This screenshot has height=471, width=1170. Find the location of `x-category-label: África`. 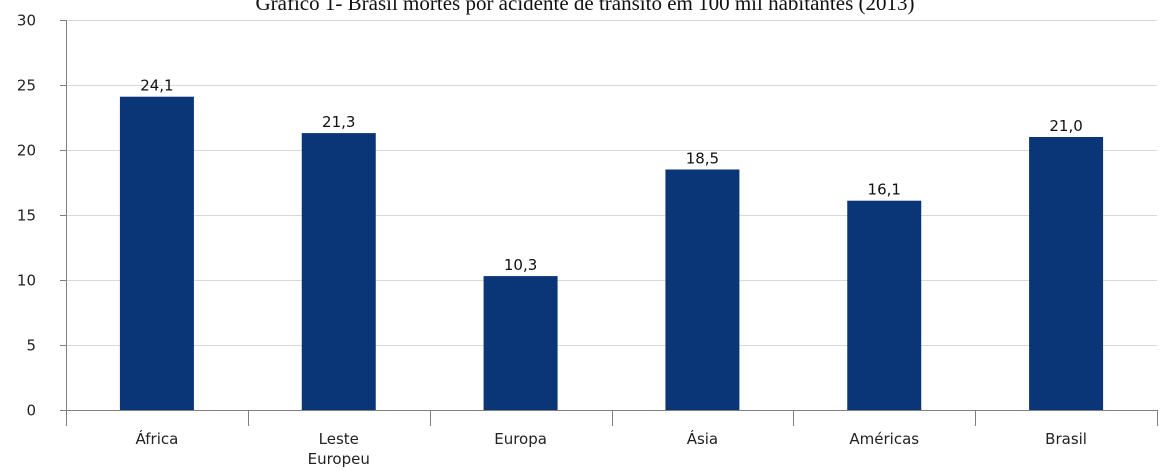

x-category-label: África is located at coordinates (157, 438).